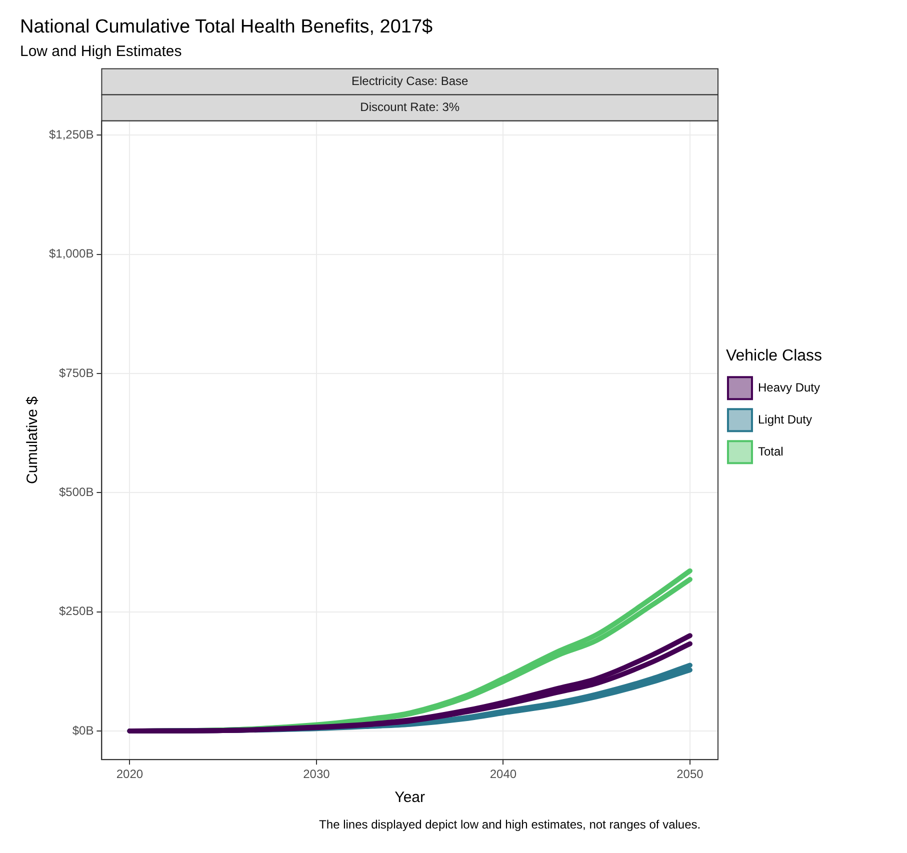 The image size is (907, 853). I want to click on x-axis-title: Year, so click(409, 797).